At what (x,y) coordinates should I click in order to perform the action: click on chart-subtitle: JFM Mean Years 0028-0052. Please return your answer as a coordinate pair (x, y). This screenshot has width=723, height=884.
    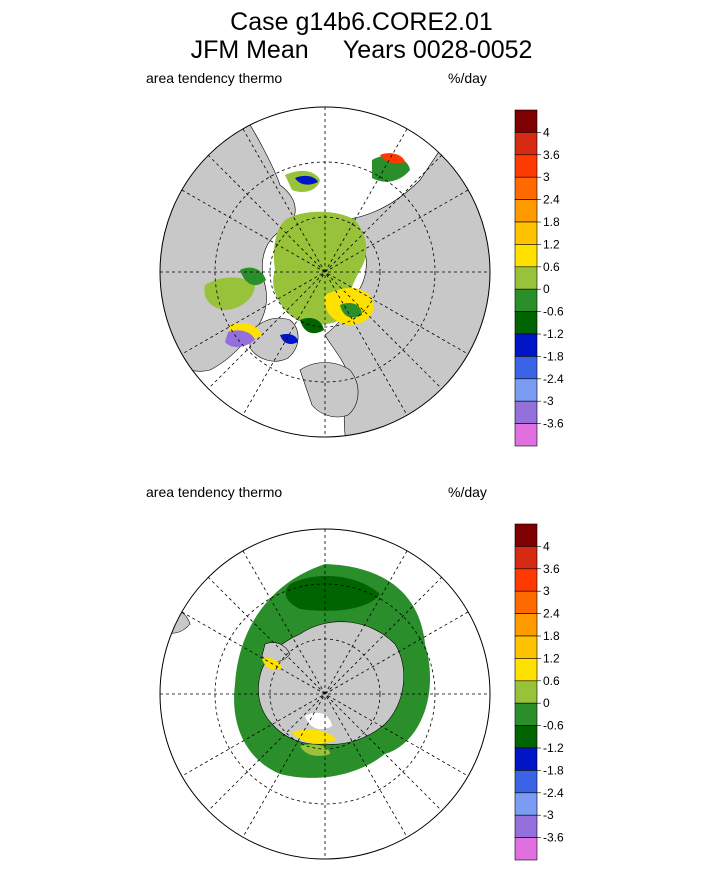
    Looking at the image, I should click on (361, 50).